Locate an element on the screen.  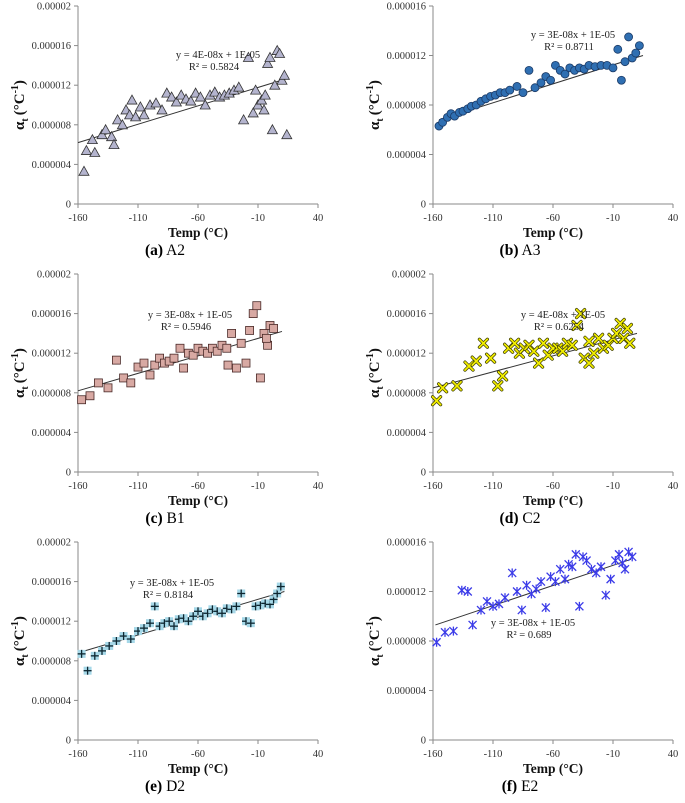
panel-name: C2 is located at coordinates (529, 518).